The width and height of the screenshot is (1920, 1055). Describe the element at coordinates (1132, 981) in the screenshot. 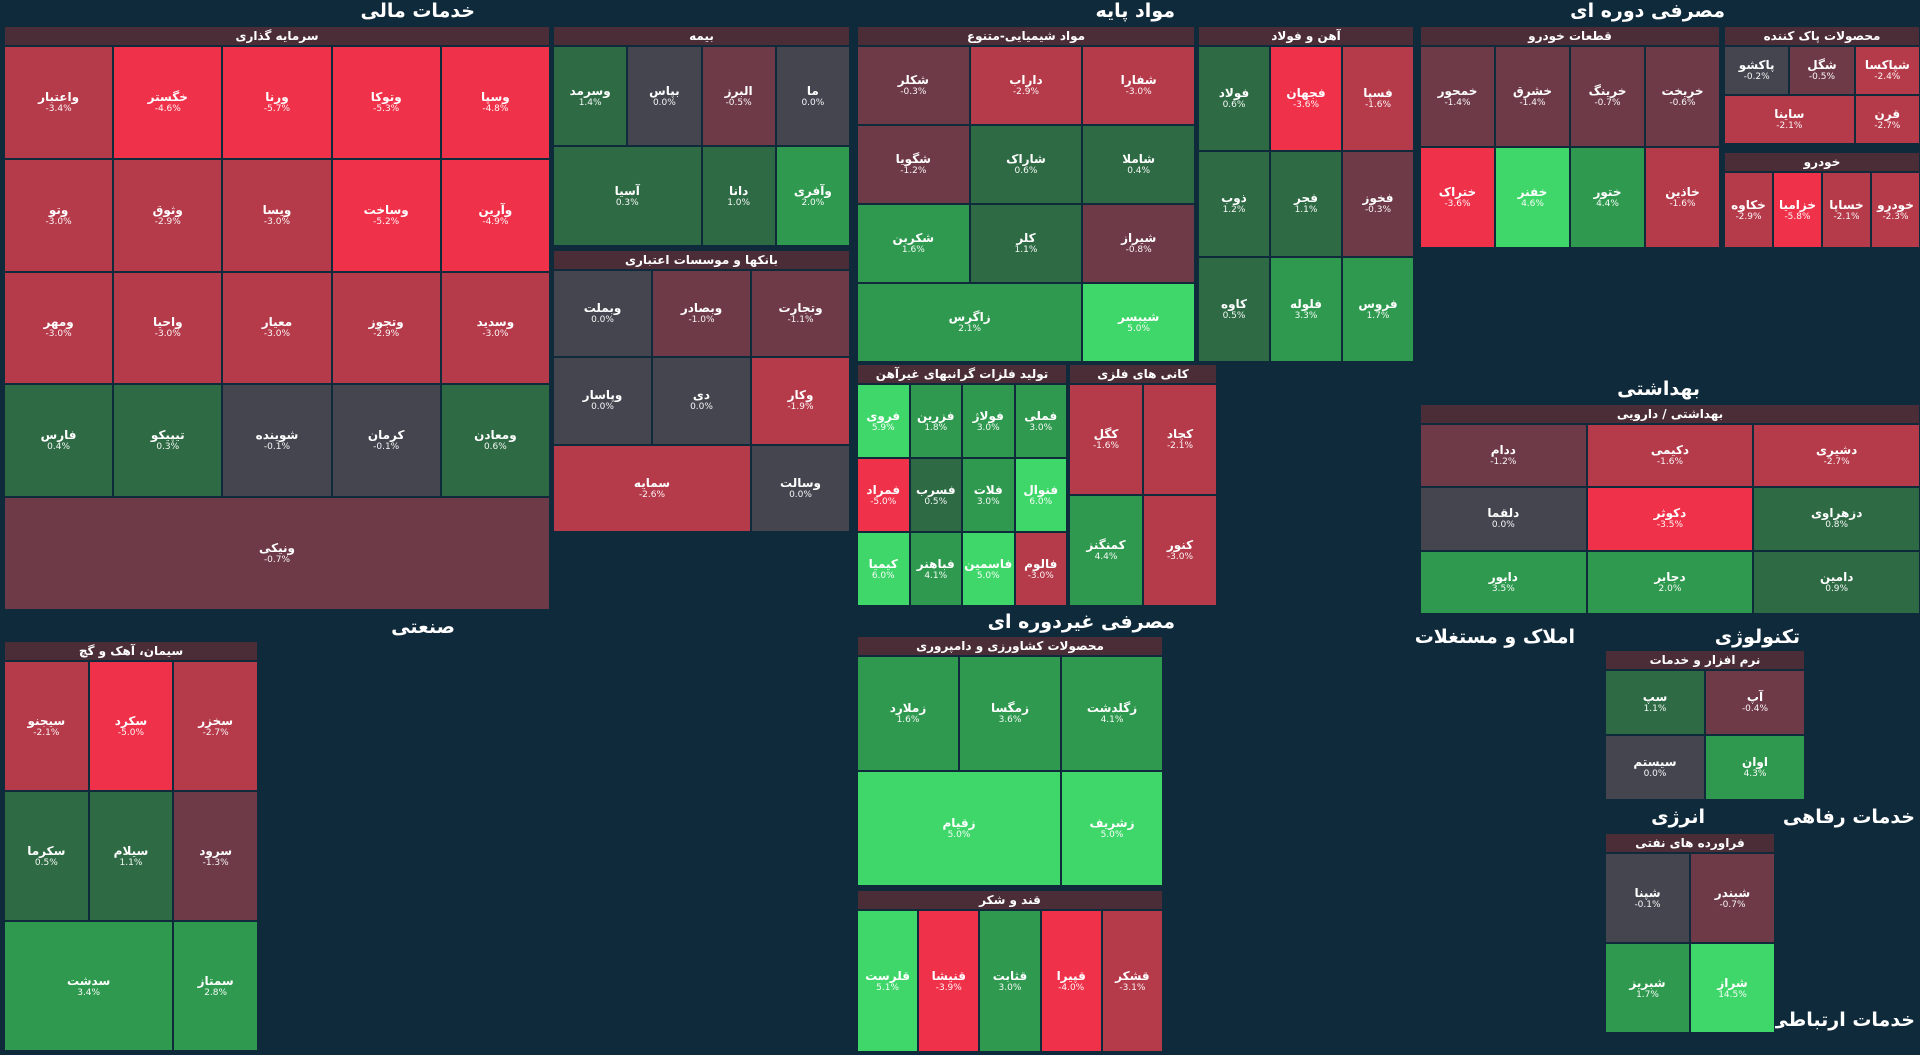

I see `stock-tile: قشکر -3.1%` at that location.